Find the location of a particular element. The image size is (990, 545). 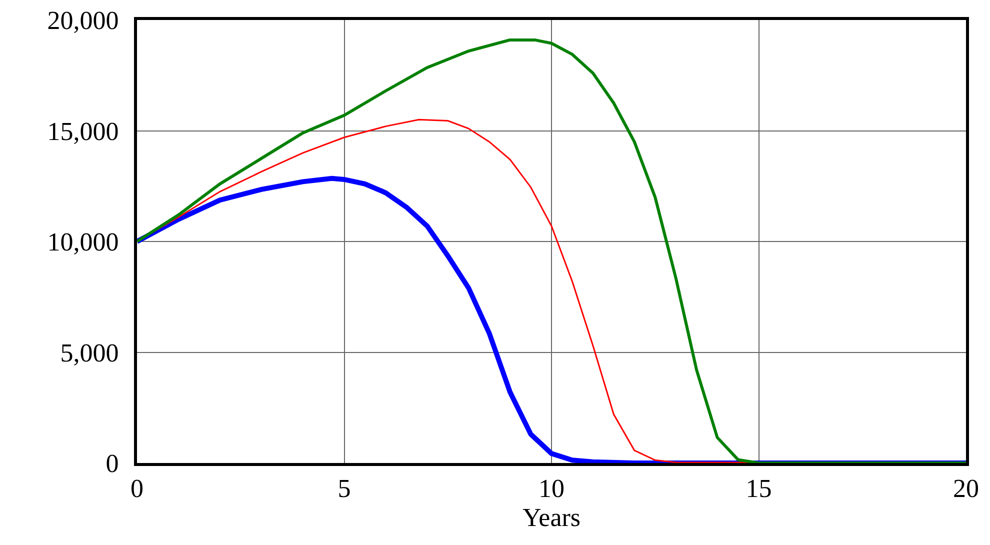

y-tick-label: 15,000 is located at coordinates (83, 131).